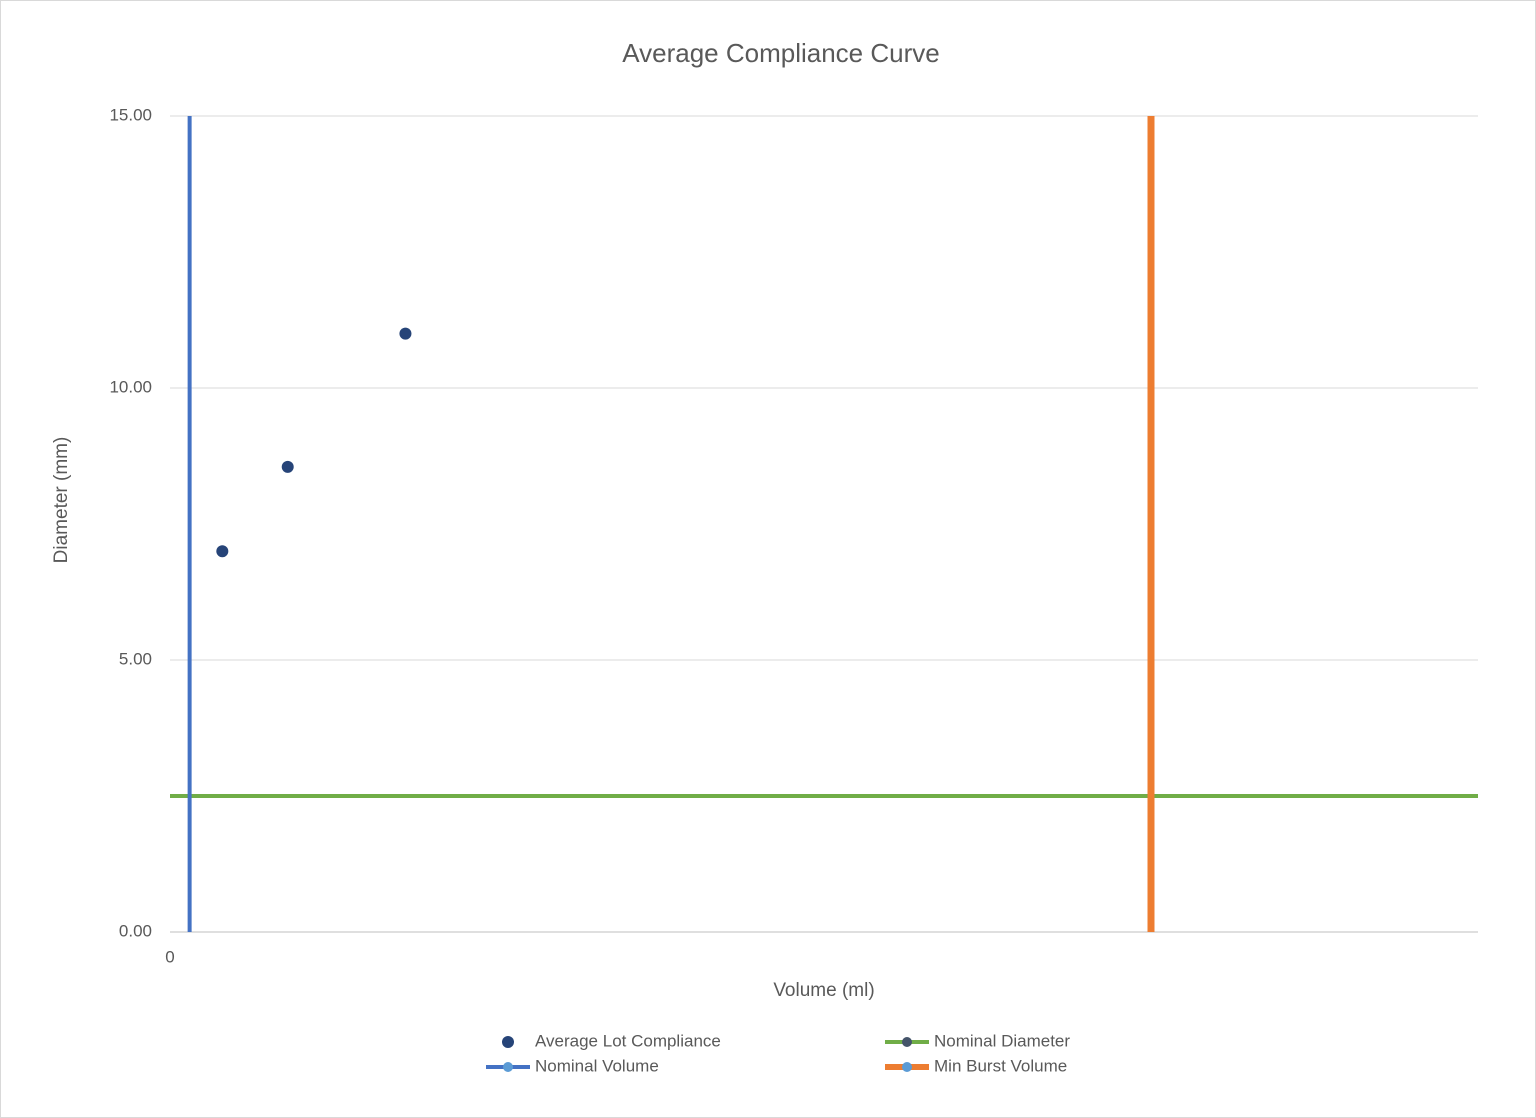 The width and height of the screenshot is (1536, 1118). Describe the element at coordinates (135, 930) in the screenshot. I see `y-tick-label: 0.00` at that location.